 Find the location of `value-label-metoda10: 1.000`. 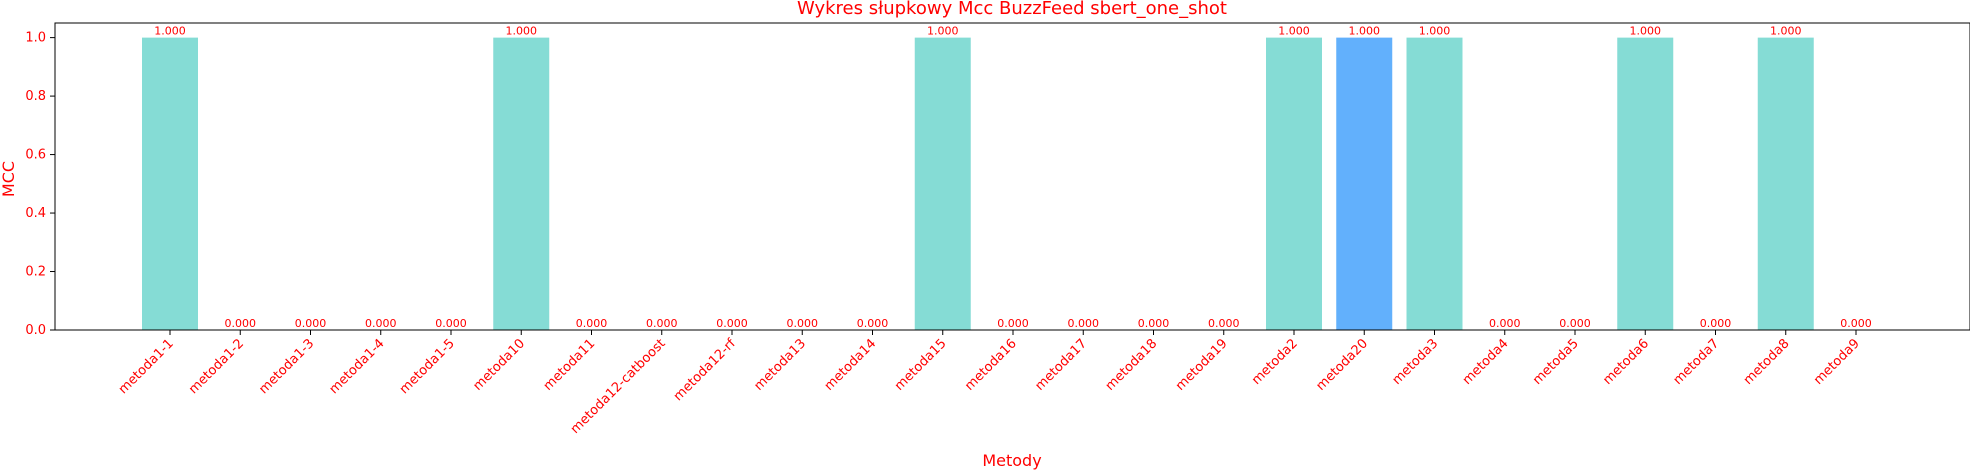

value-label-metoda10: 1.000 is located at coordinates (522, 31).